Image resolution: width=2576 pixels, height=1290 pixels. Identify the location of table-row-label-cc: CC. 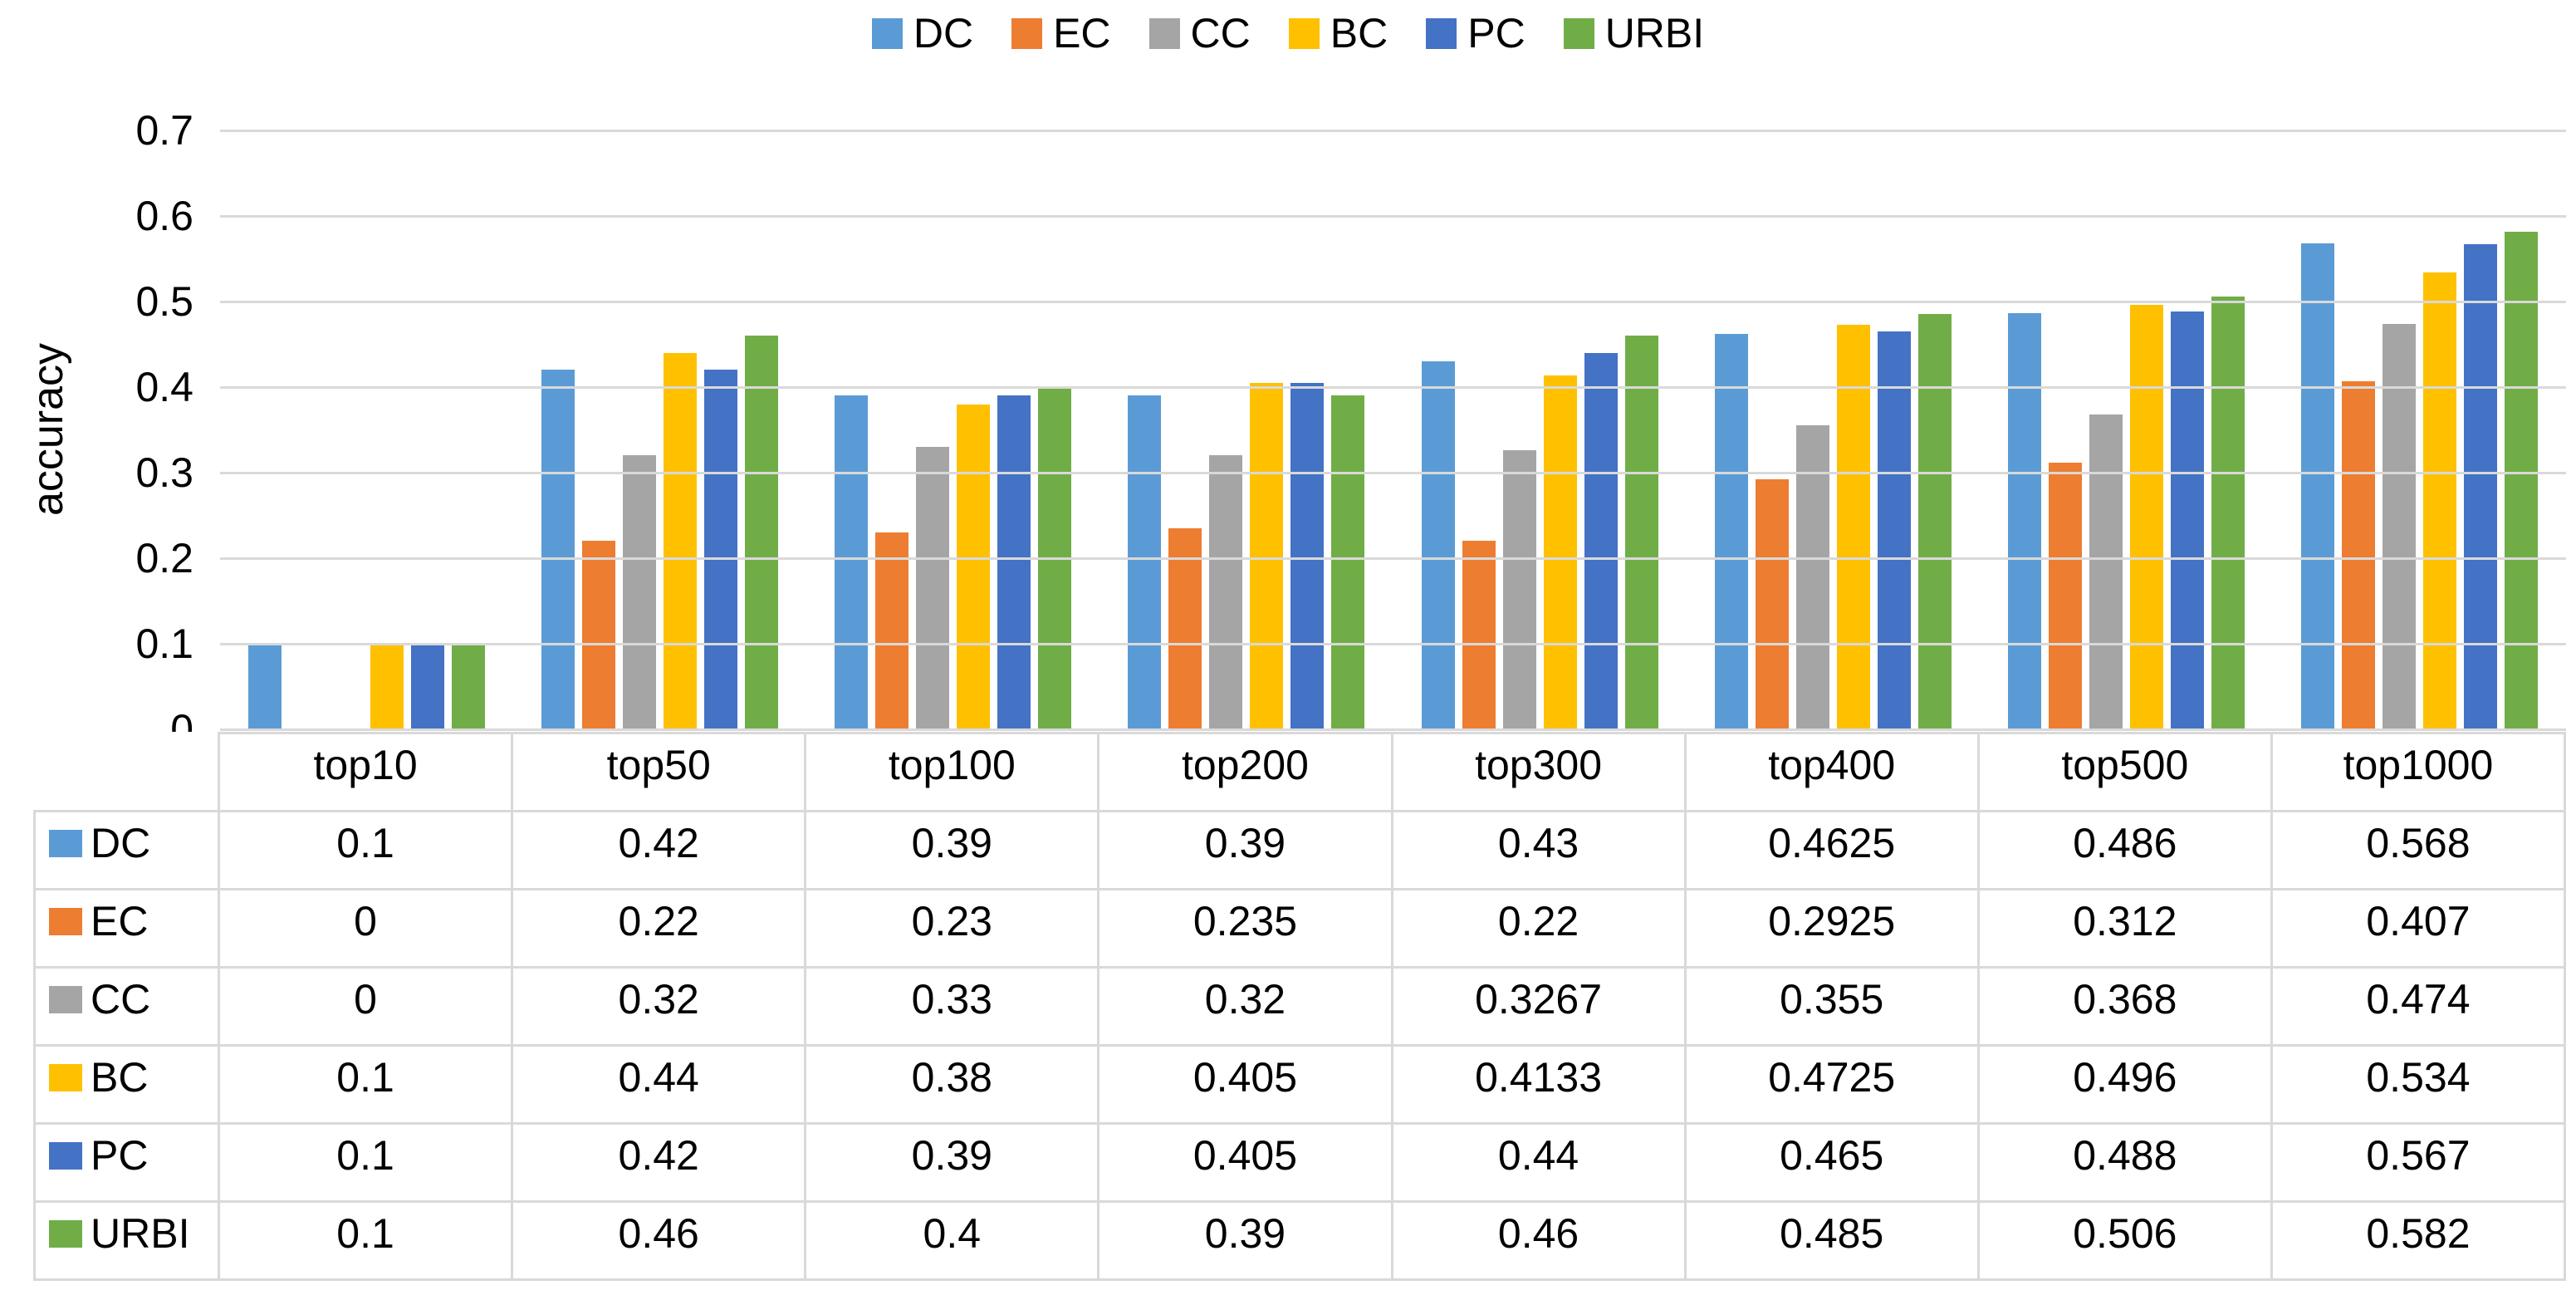
(126, 1008).